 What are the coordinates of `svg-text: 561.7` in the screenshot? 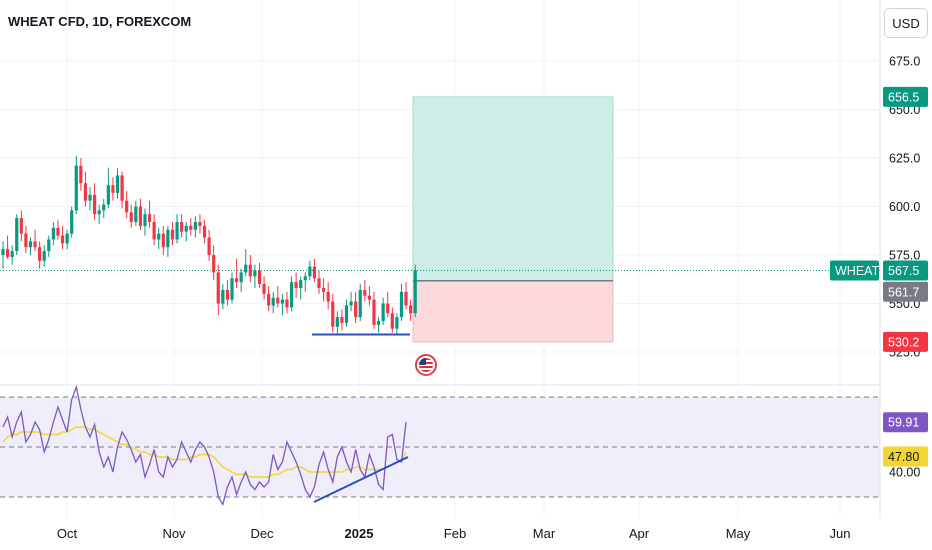 It's located at (903, 292).